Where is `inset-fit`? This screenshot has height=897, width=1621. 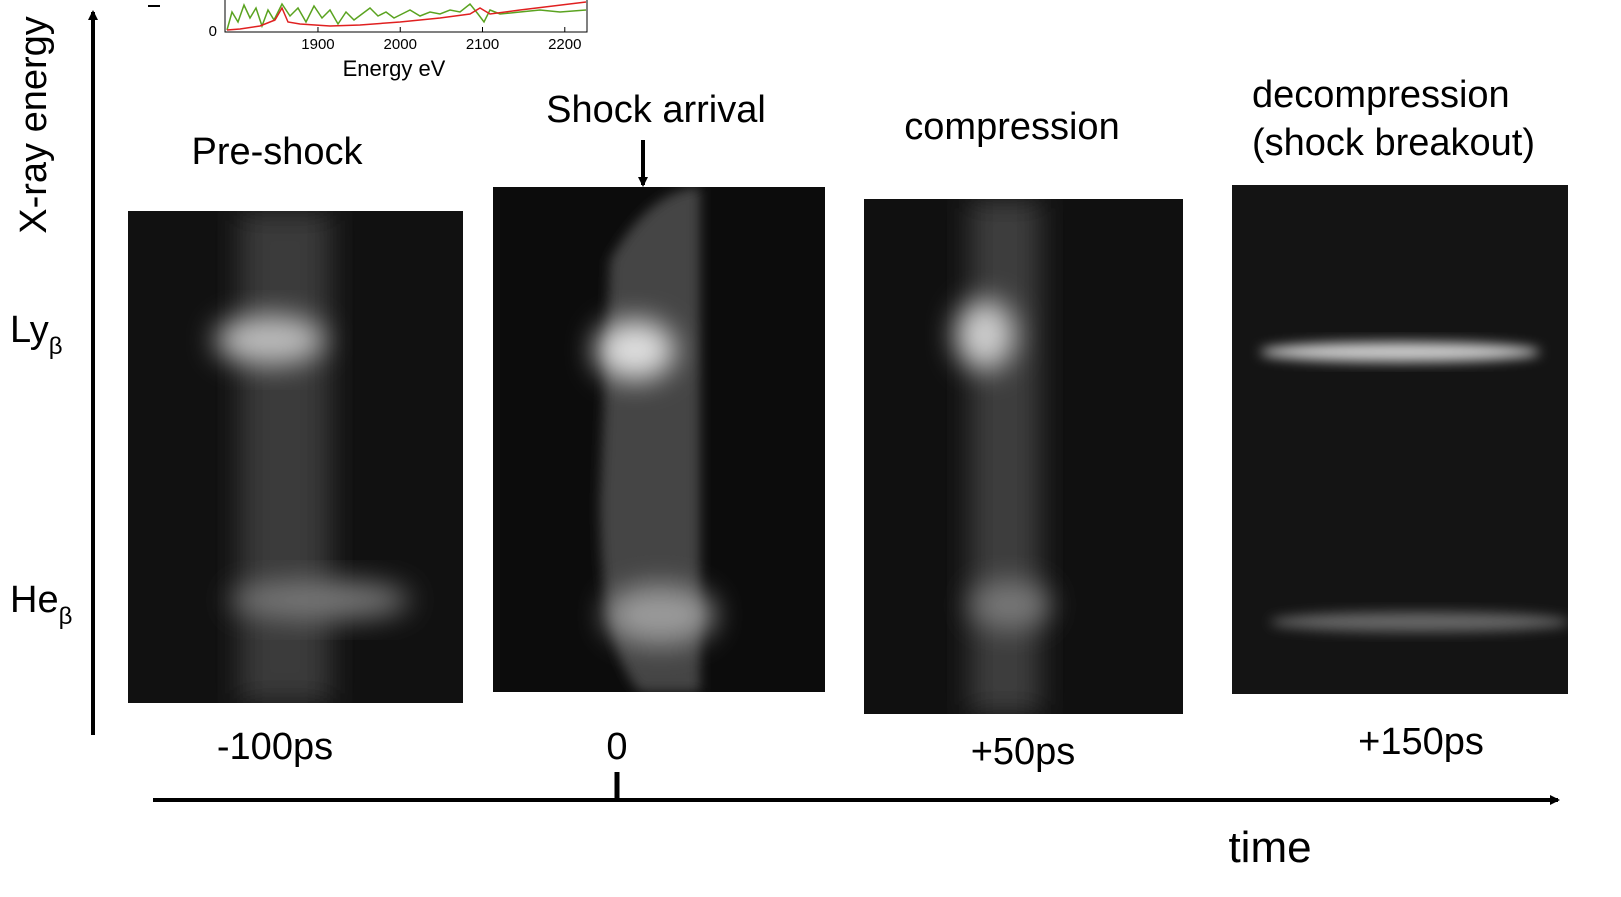
inset-fit is located at coordinates (406, 16).